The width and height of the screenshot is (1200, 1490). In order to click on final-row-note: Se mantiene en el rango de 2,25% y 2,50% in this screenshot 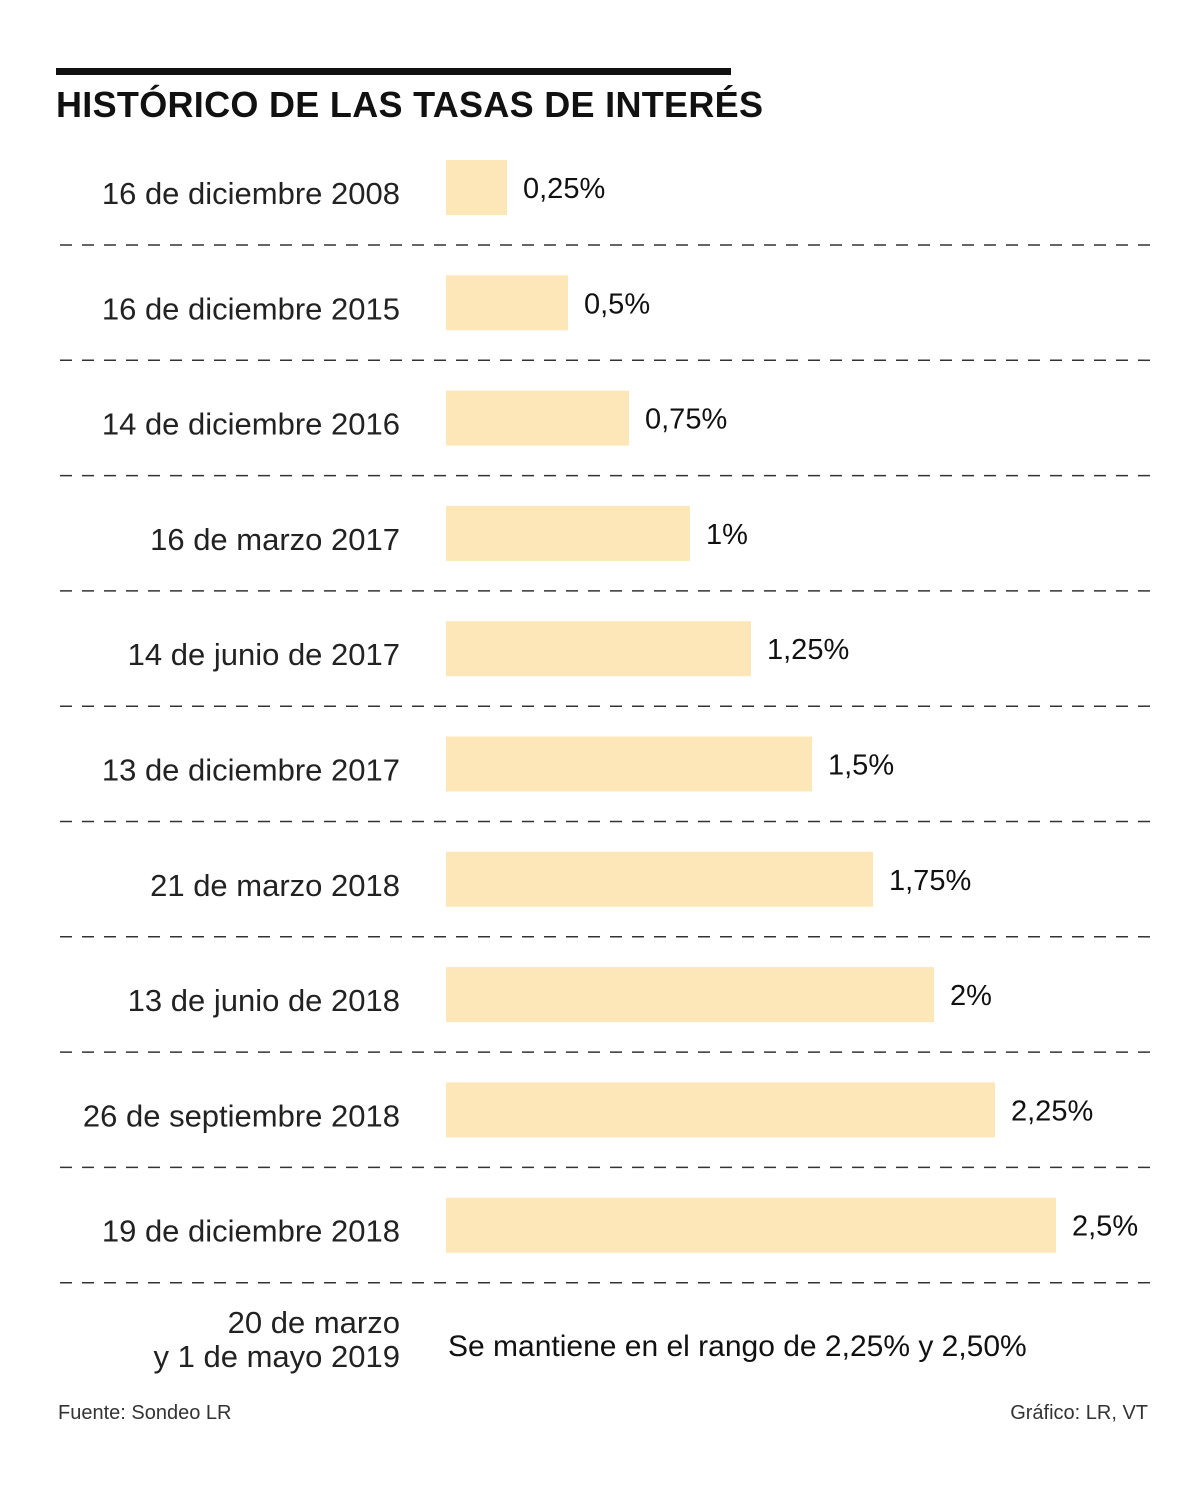, I will do `click(737, 1346)`.